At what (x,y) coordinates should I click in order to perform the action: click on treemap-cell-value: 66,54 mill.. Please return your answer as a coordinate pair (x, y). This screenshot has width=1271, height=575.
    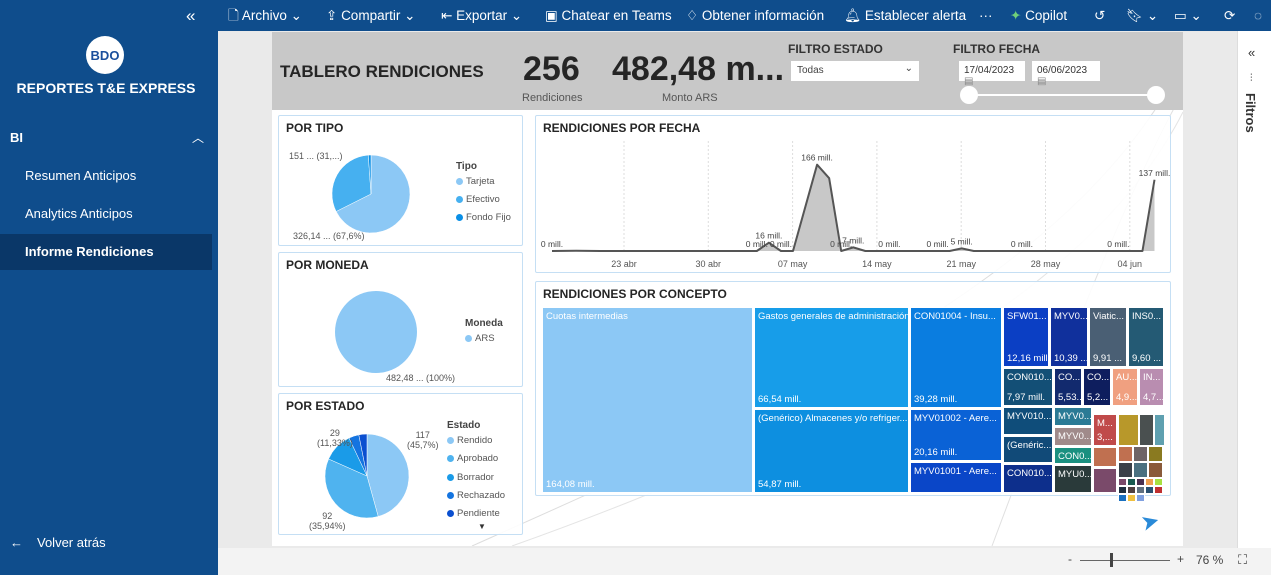
    Looking at the image, I should click on (780, 399).